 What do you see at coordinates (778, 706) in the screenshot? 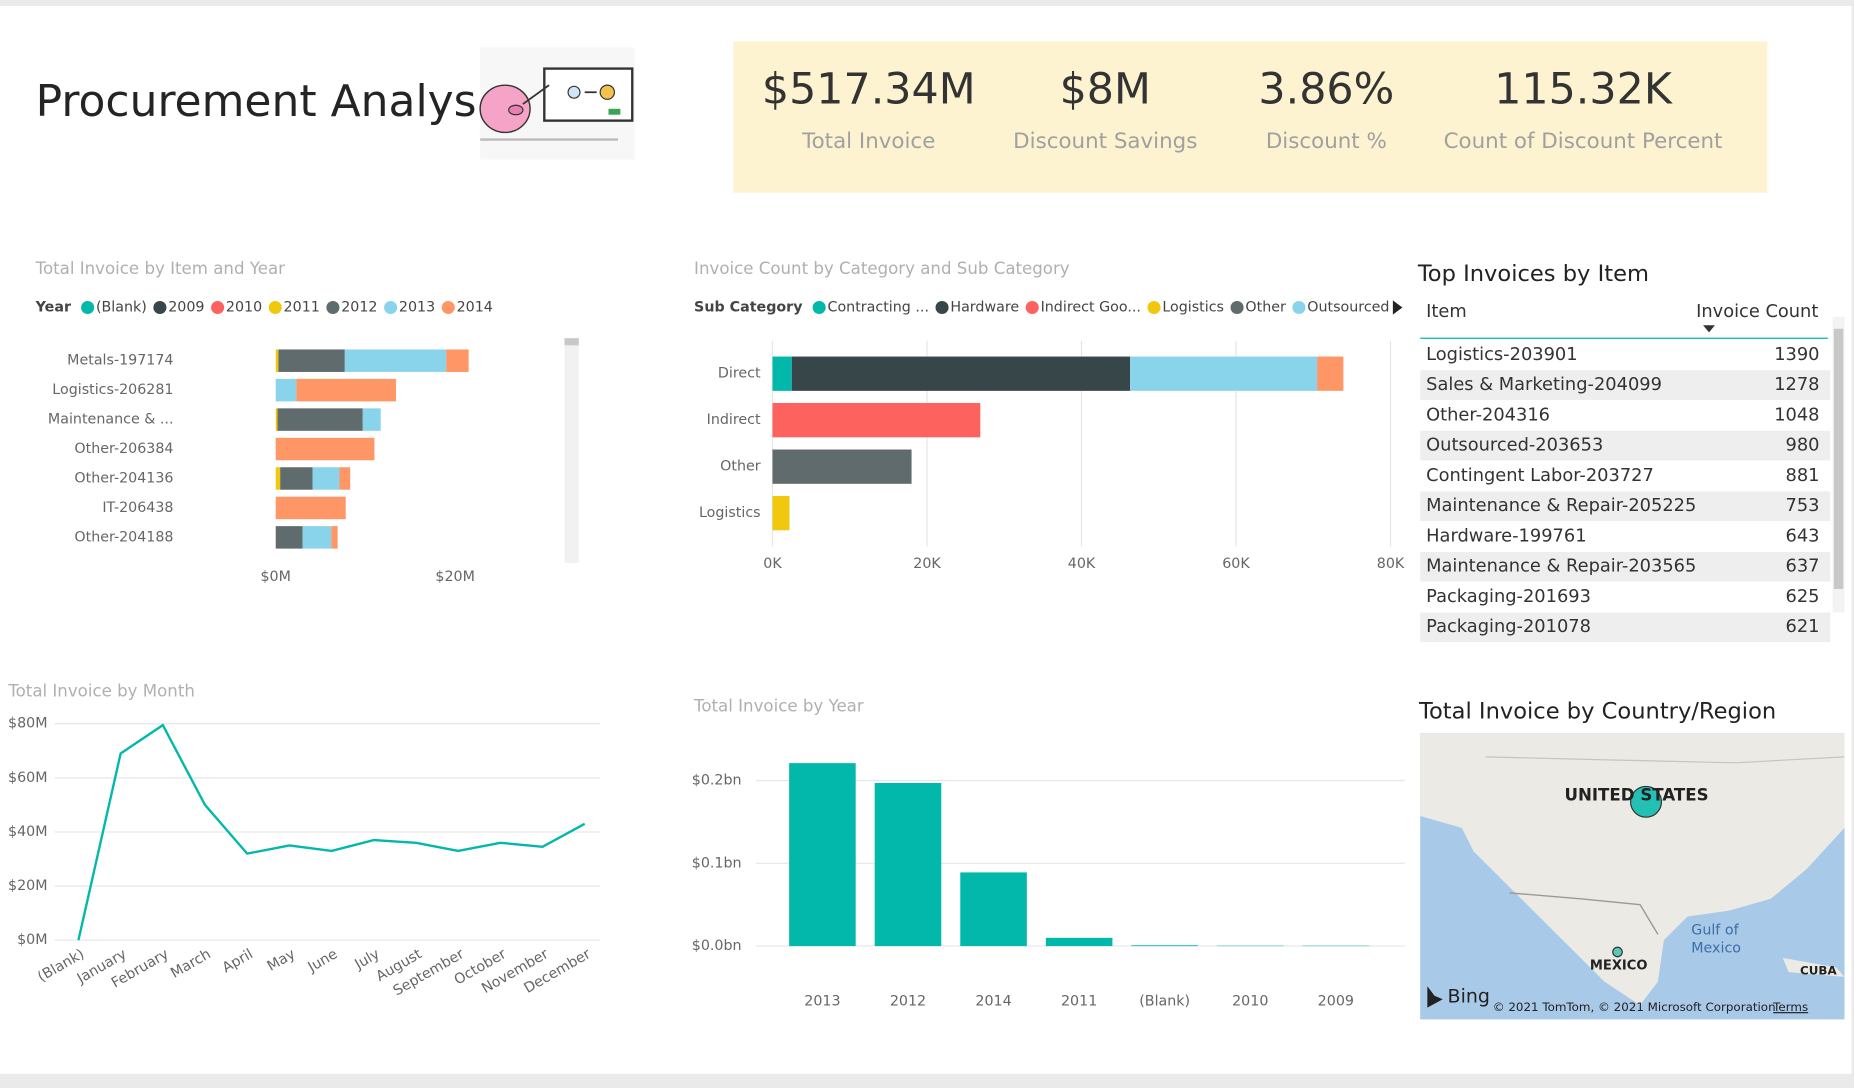
I see `chart-title: Total Invoice by Year` at bounding box center [778, 706].